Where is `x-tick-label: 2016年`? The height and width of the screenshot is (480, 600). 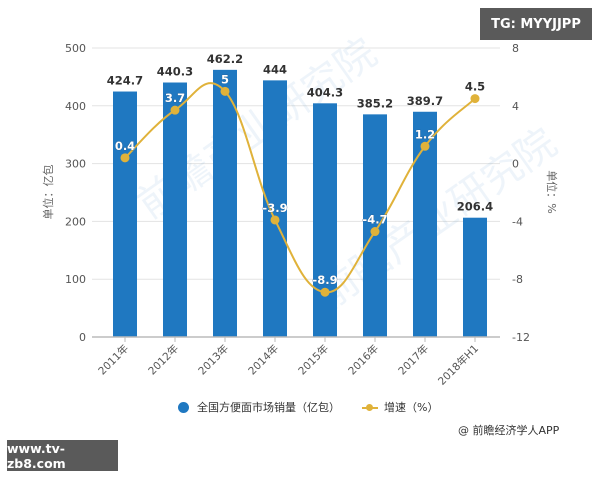 x-tick-label: 2016年 is located at coordinates (364, 360).